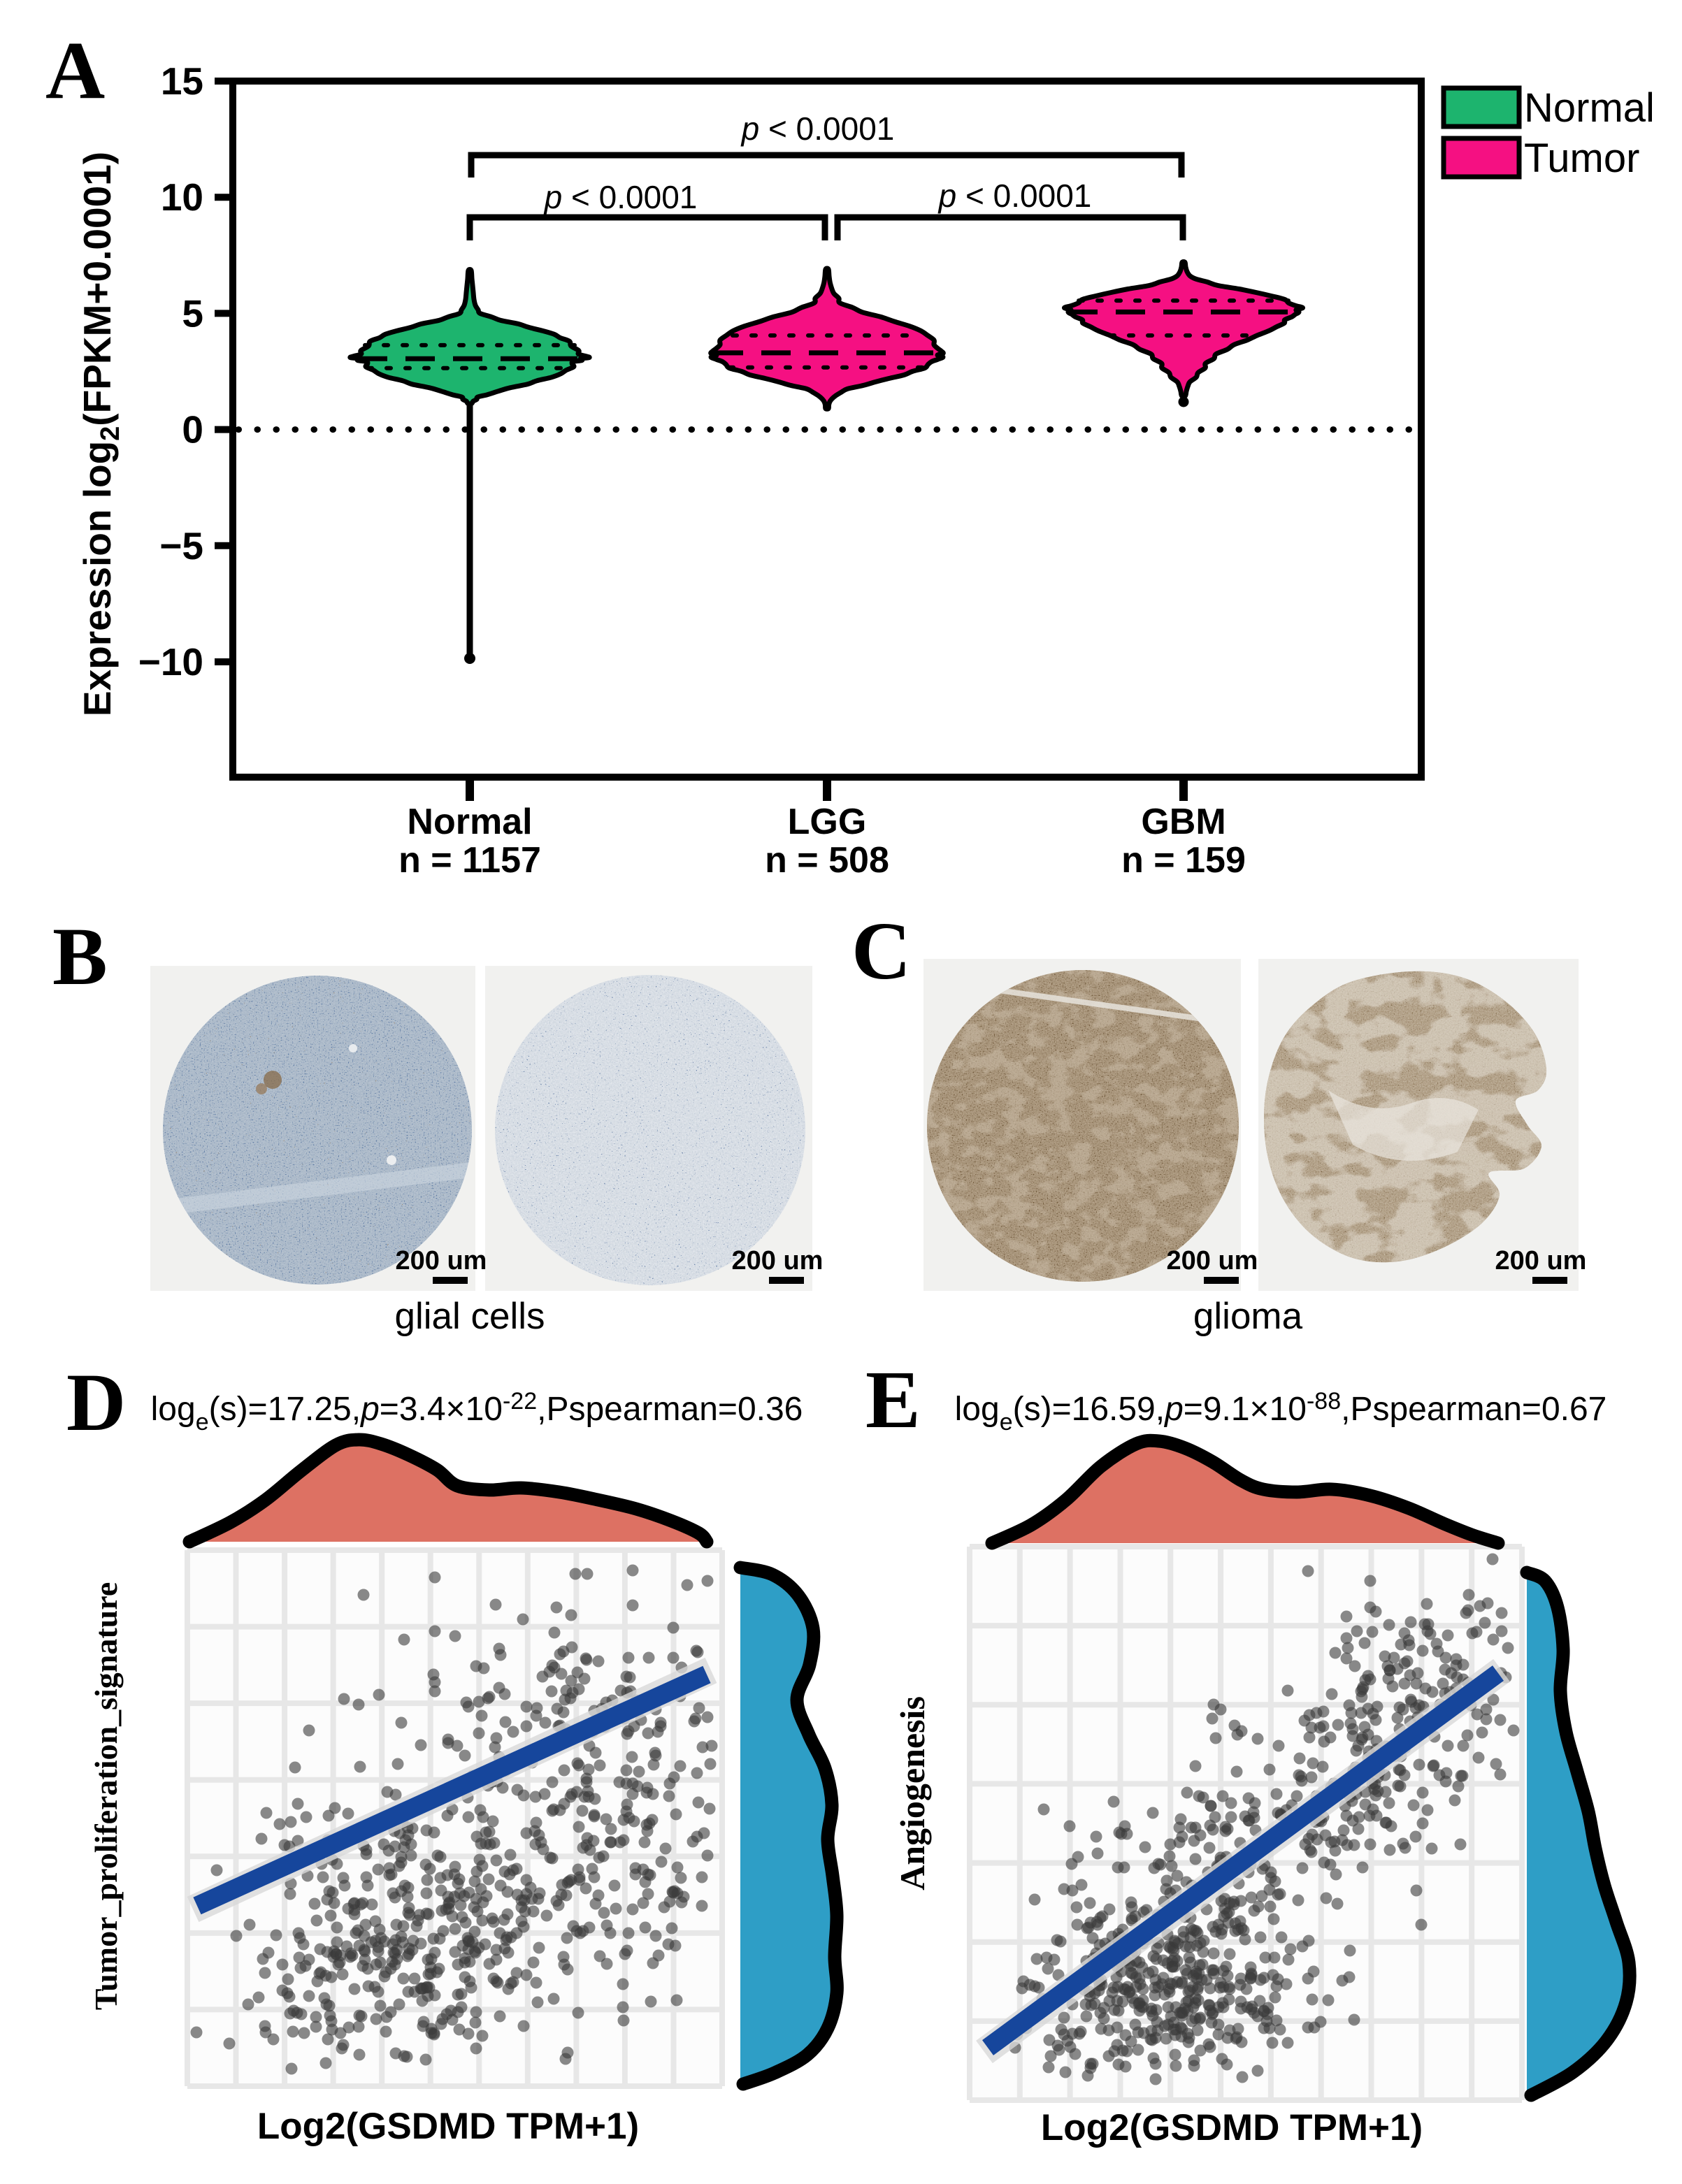  I want to click on svg-text: D, so click(96, 1402).